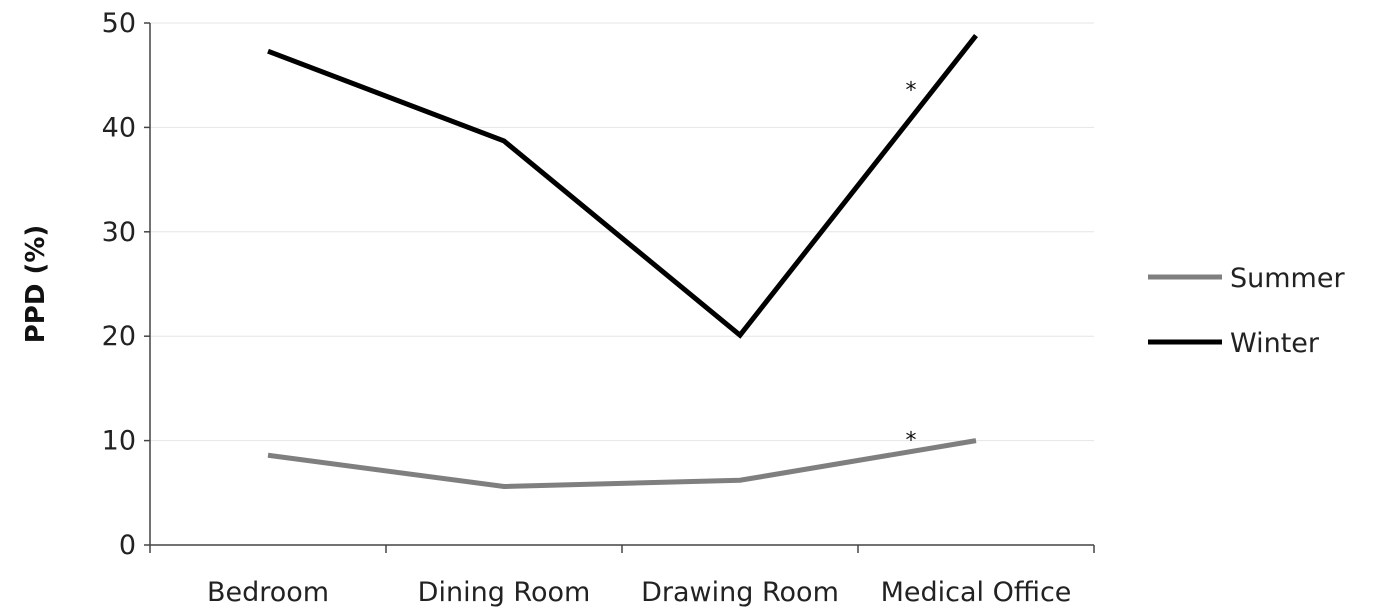 This screenshot has height=616, width=1376. I want to click on y-tick-label: 40, so click(119, 127).